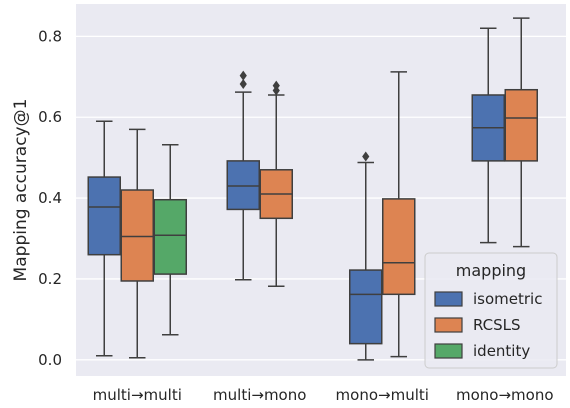  Describe the element at coordinates (323, 395) in the screenshot. I see `x-tick-labels: multi→multi multi→mono mono→multi mono→mono` at that location.